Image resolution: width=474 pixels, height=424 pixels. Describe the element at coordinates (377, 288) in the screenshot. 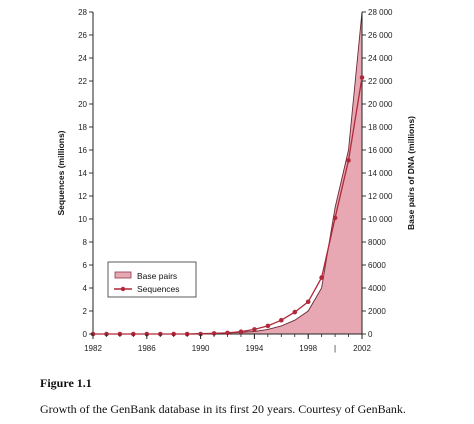

I see `right-axis-tick-label: 4000` at that location.